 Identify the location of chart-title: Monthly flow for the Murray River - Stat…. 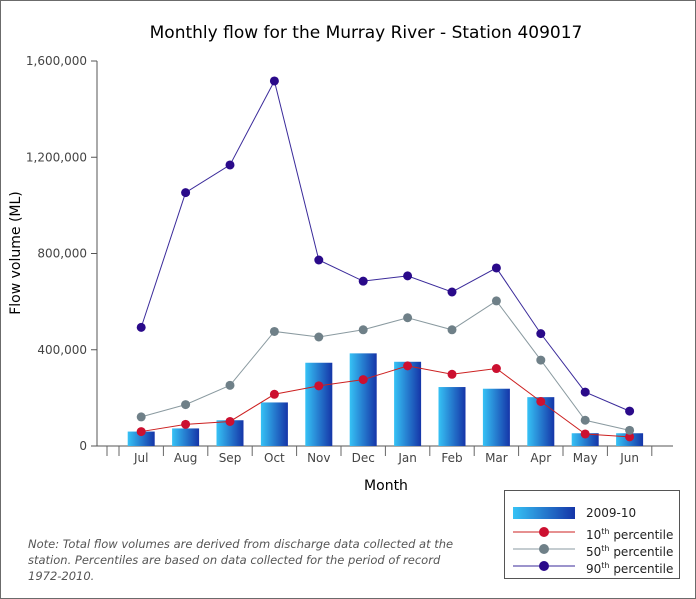
(366, 33).